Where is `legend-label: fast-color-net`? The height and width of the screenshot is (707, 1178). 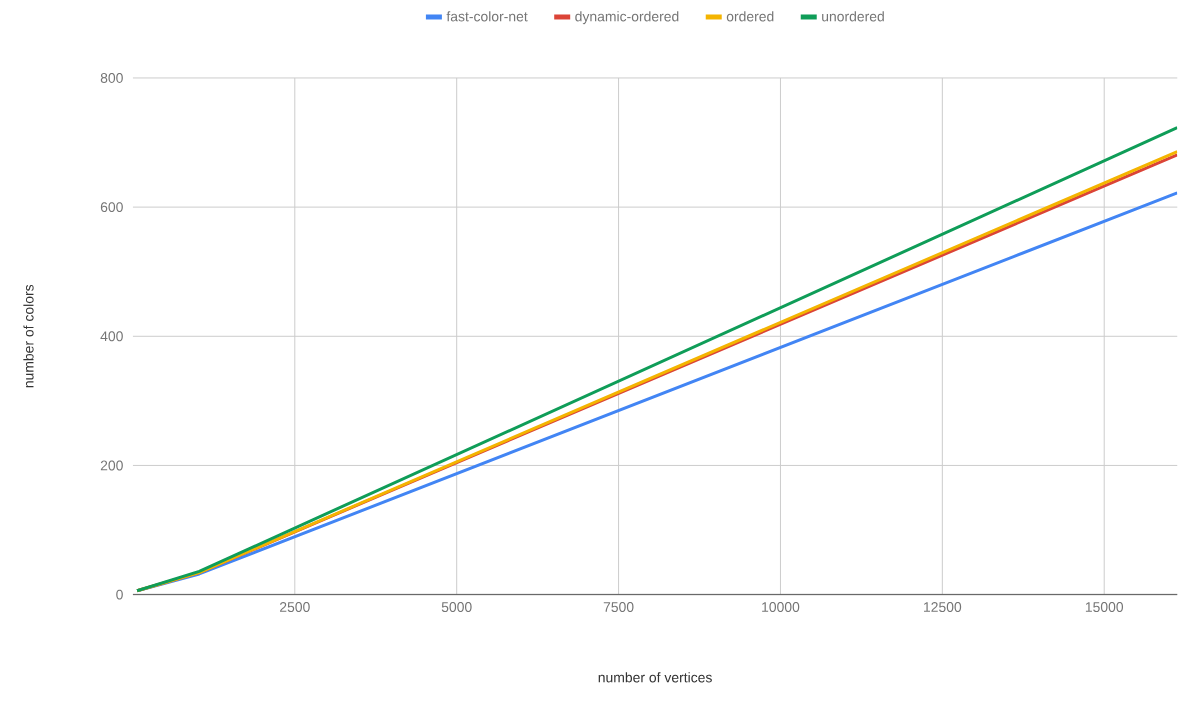
legend-label: fast-color-net is located at coordinates (487, 16).